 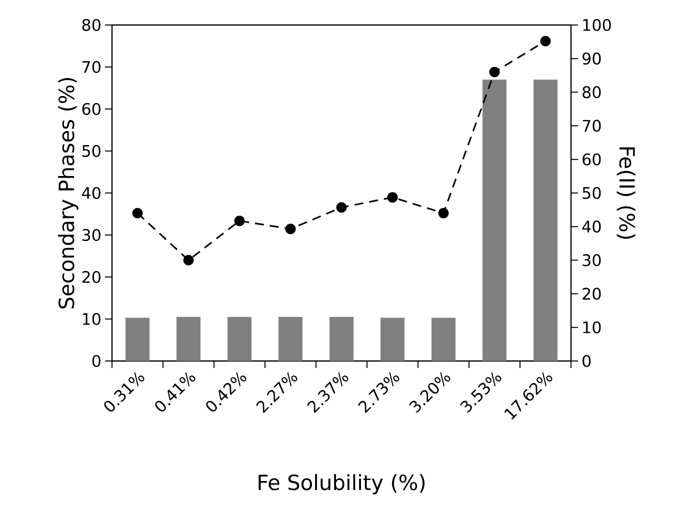 What do you see at coordinates (586, 361) in the screenshot?
I see `y2-tick-label: 0` at bounding box center [586, 361].